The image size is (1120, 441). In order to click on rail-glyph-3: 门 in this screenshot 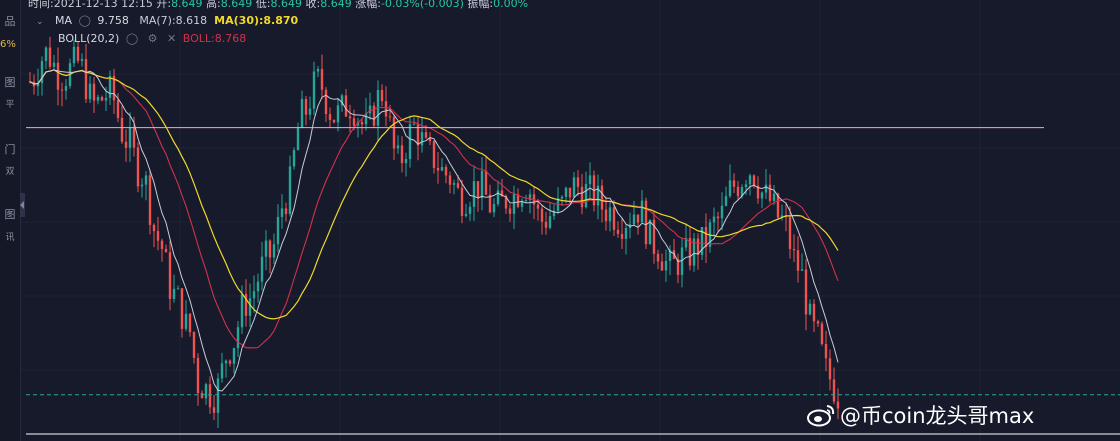, I will do `click(10, 149)`.